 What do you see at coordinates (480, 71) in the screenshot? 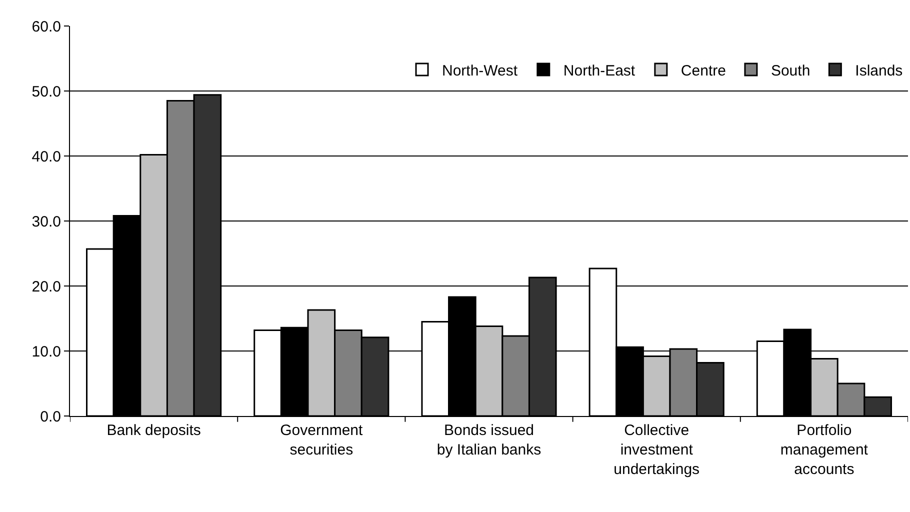
I see `legend-label: North-West` at bounding box center [480, 71].